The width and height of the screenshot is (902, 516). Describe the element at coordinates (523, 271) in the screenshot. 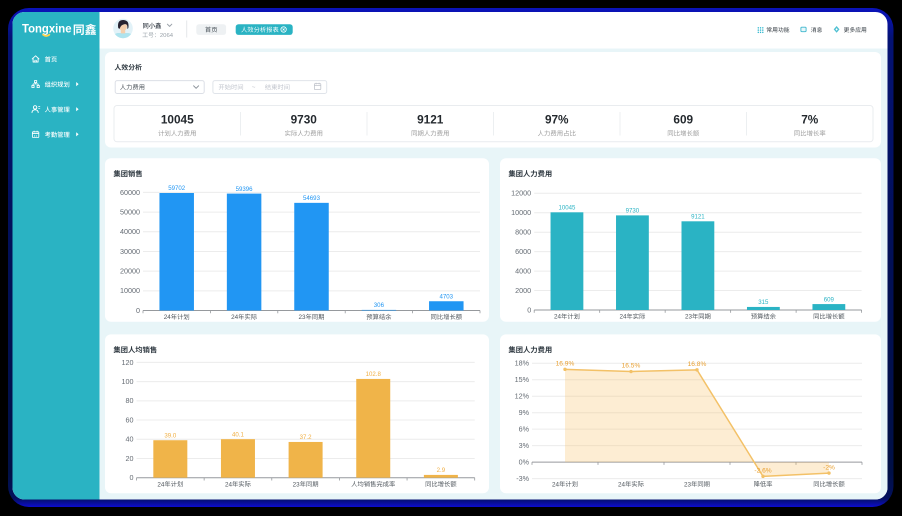

I see `svg-text: 4000` at that location.